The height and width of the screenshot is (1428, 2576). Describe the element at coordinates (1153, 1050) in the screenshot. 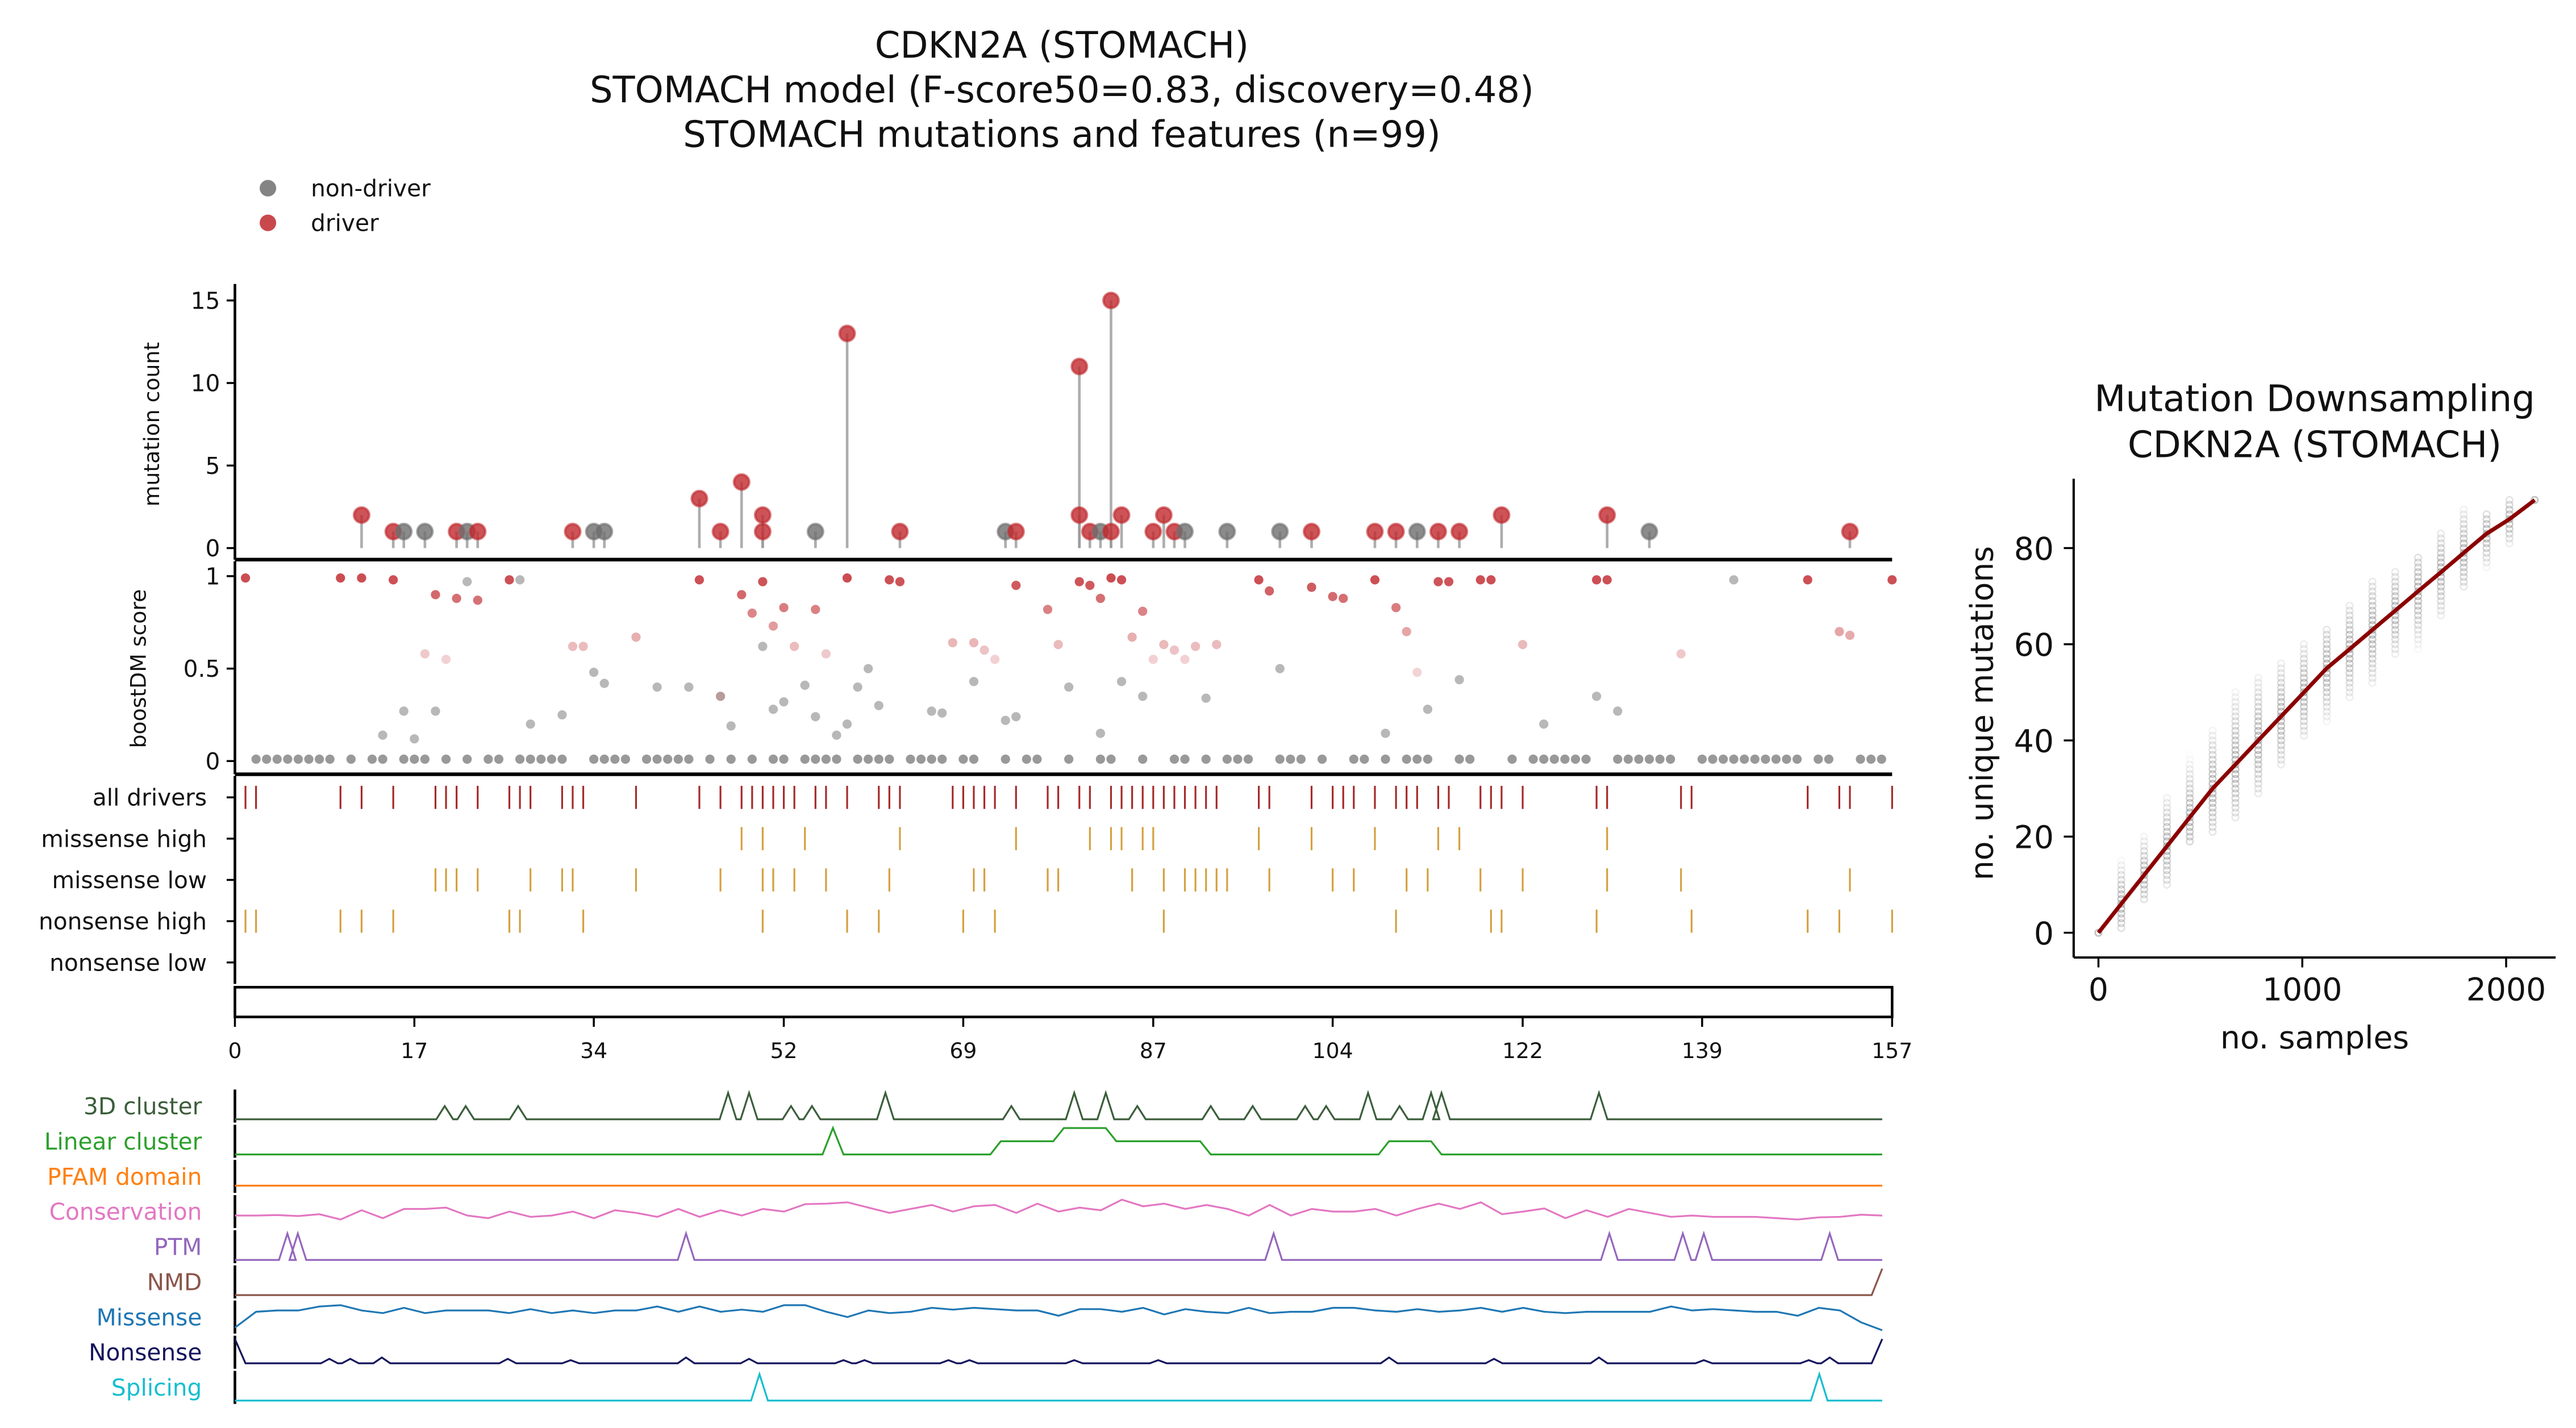

I see `x-tick-label: 87` at that location.